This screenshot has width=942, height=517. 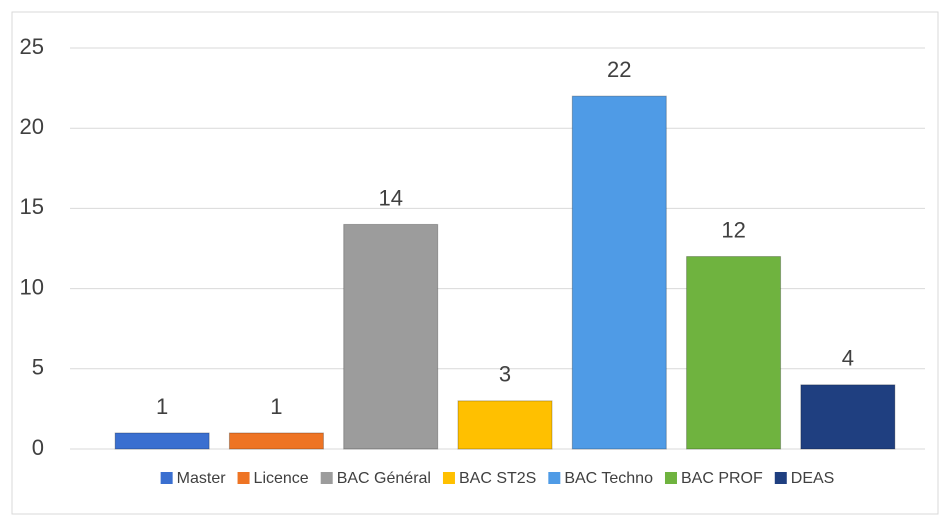 What do you see at coordinates (384, 478) in the screenshot?
I see `legend-label: BAC Général` at bounding box center [384, 478].